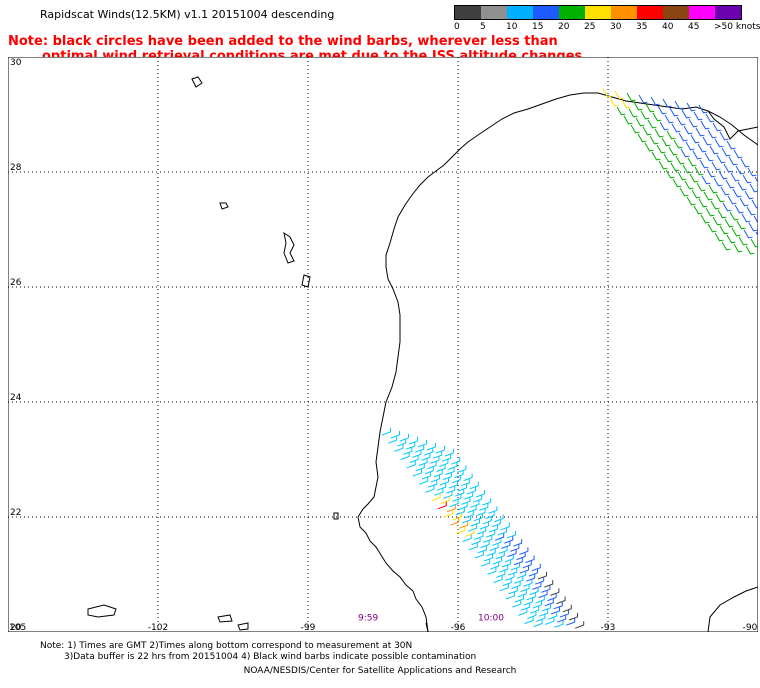 The width and height of the screenshot is (760, 688). What do you see at coordinates (457, 27) in the screenshot?
I see `colorbar-label: 0` at bounding box center [457, 27].